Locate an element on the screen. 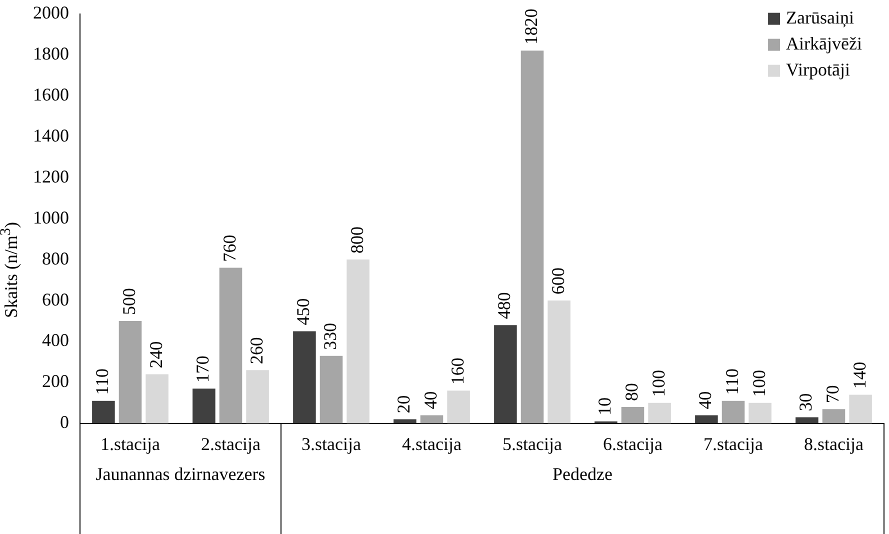 Image resolution: width=889 pixels, height=534 pixels. x-tick-label: 3.stacija is located at coordinates (331, 444).